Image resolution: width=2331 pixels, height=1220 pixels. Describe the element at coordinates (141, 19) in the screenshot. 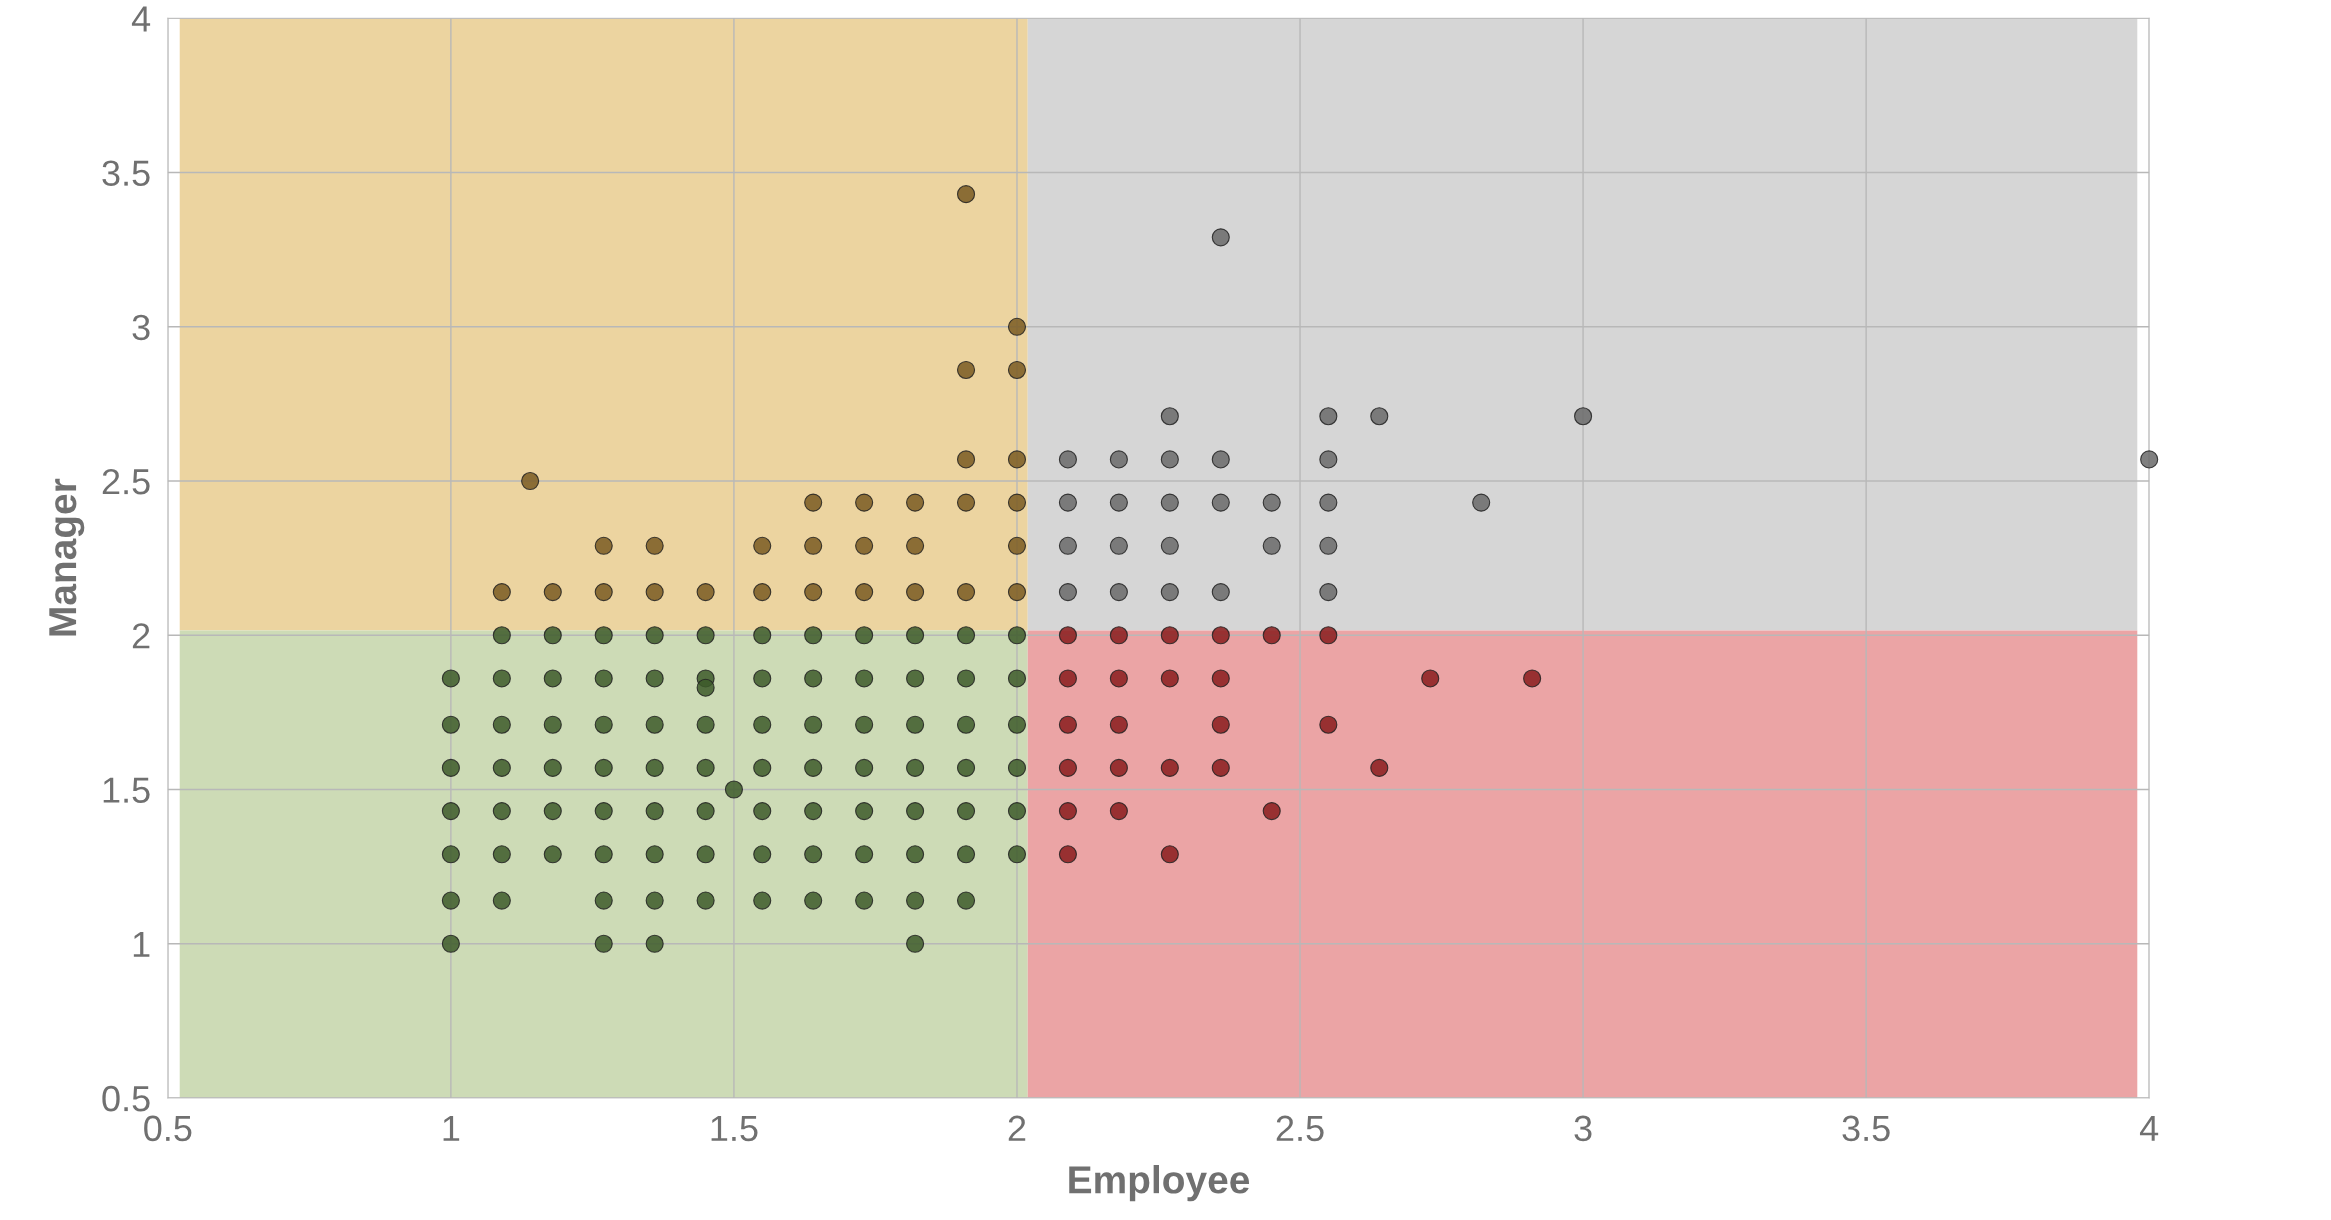

I see `y-tick-label: 4` at that location.